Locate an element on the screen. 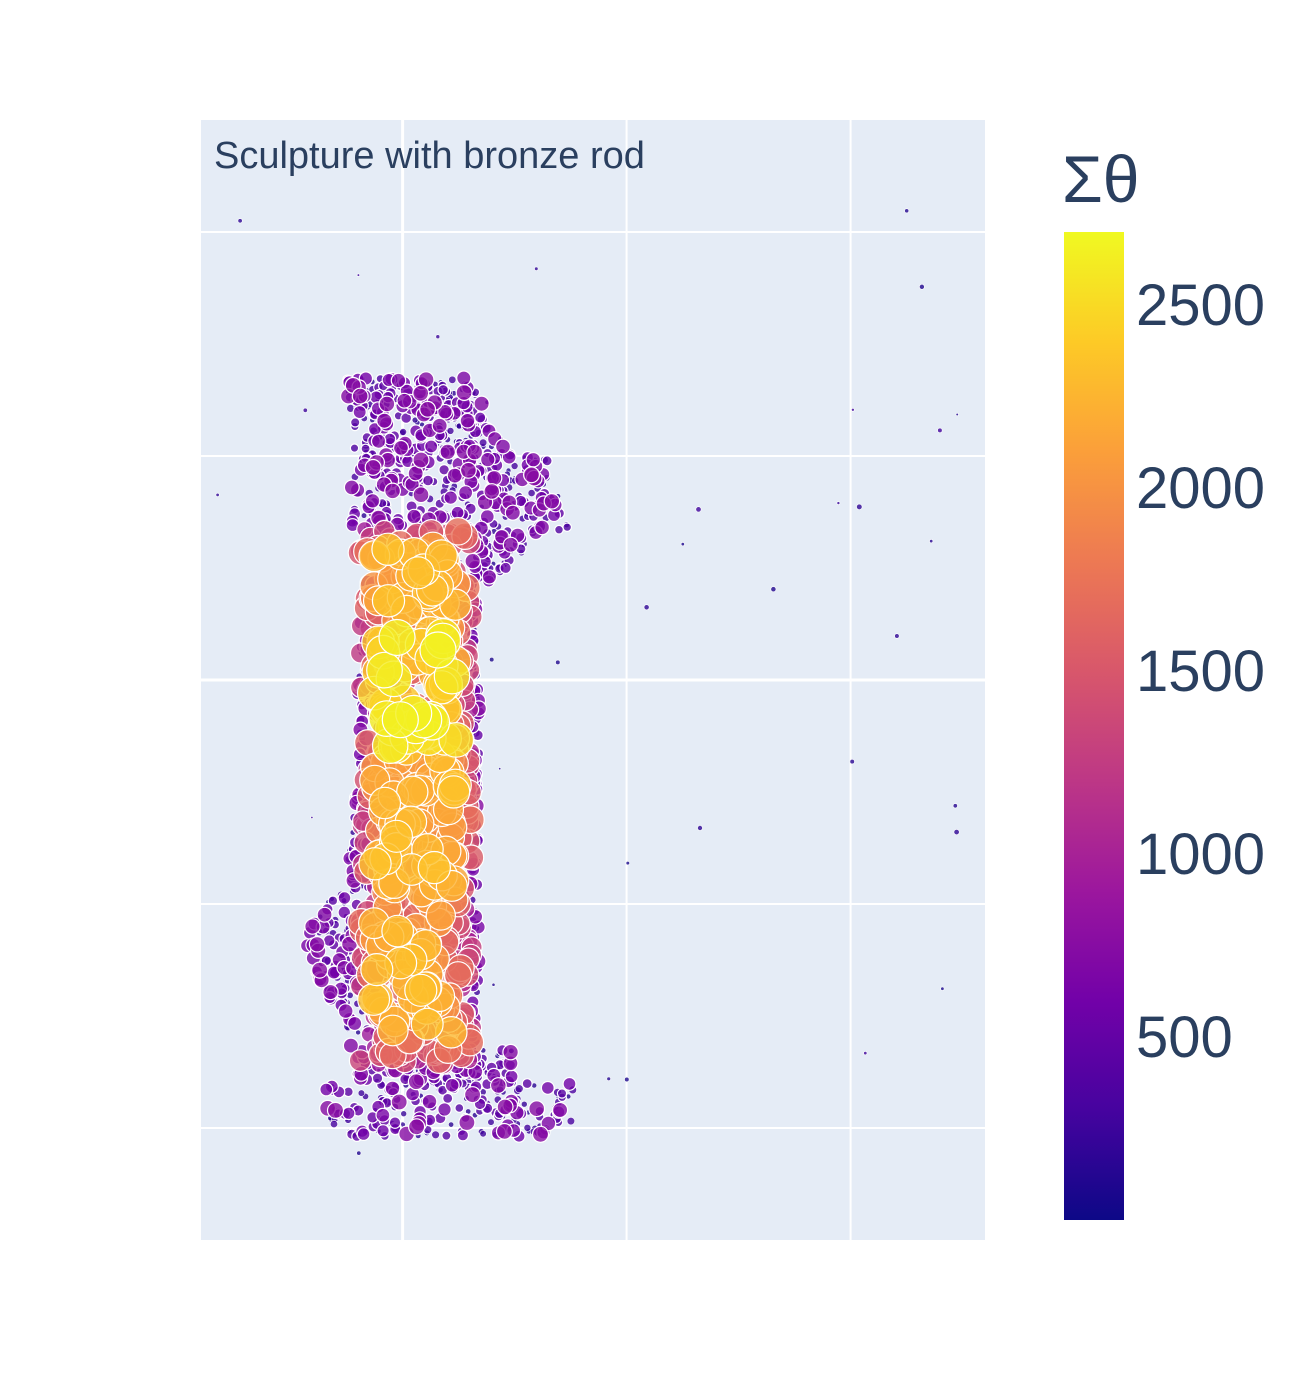 This screenshot has width=1300, height=1400. chart-title: Sculpture with bronze rod is located at coordinates (429, 156).